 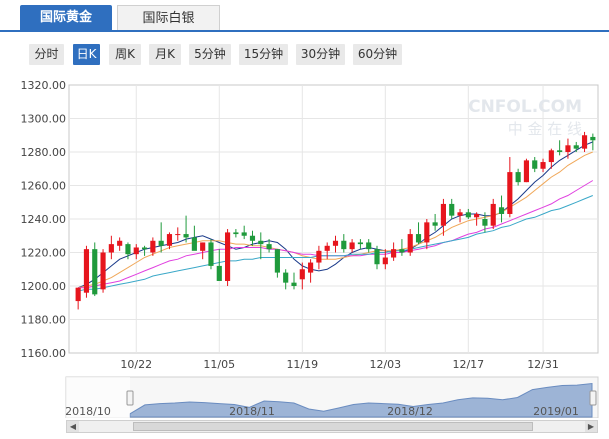 What do you see at coordinates (252, 411) in the screenshot?
I see `navigator-date-label: 2018/11` at bounding box center [252, 411].